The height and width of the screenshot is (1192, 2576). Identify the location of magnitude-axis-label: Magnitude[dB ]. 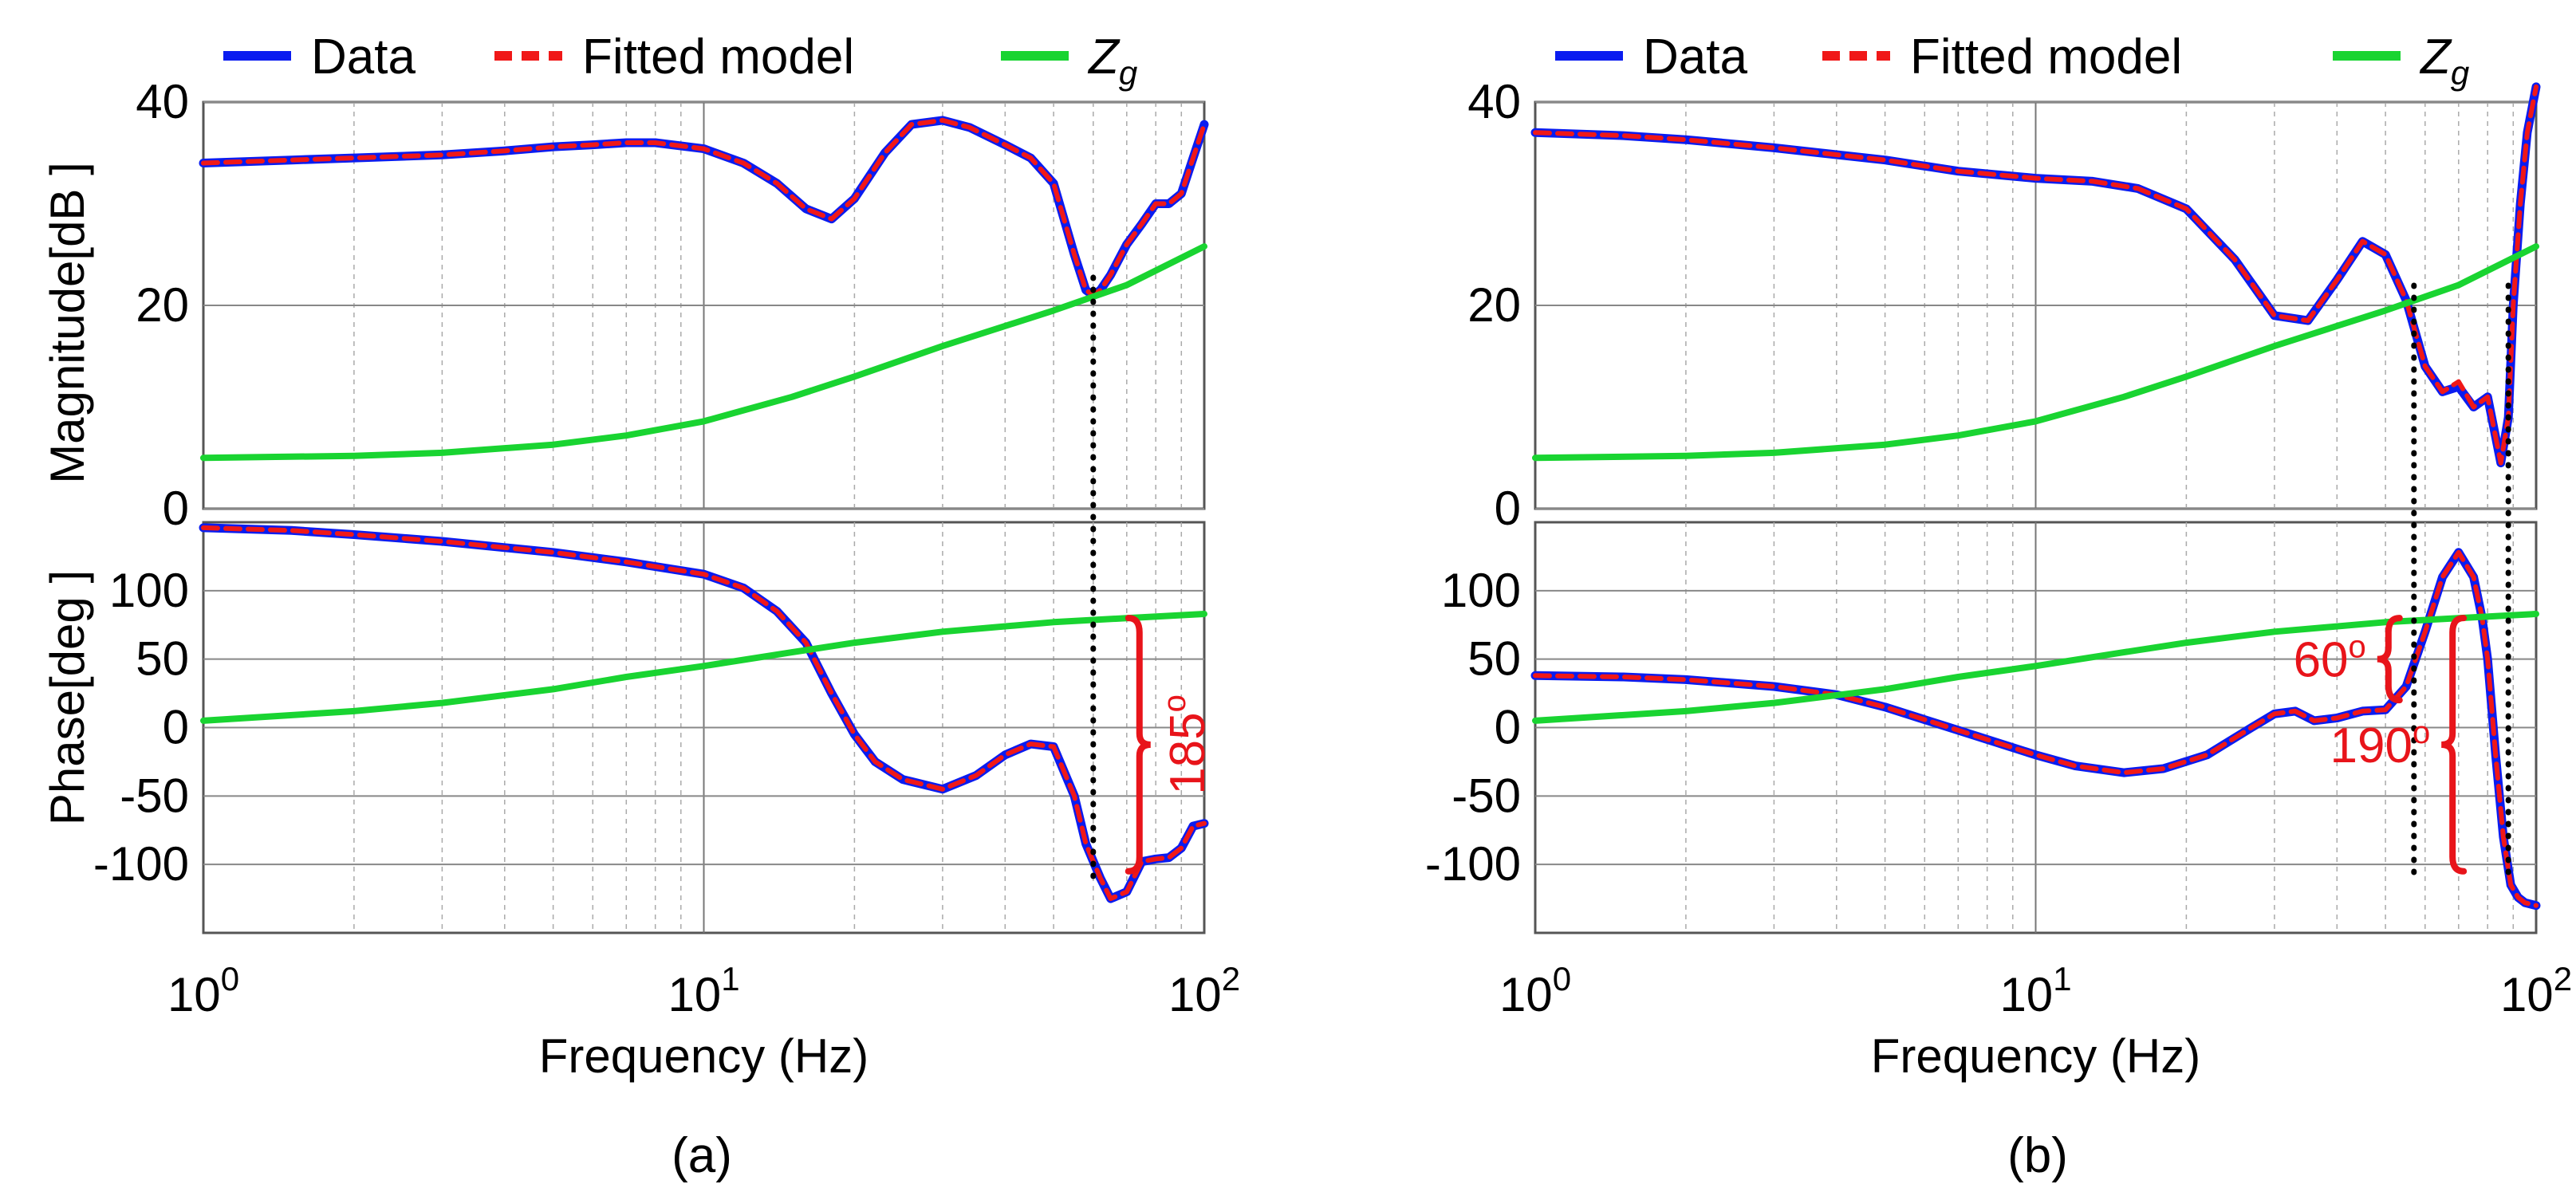
(67, 323).